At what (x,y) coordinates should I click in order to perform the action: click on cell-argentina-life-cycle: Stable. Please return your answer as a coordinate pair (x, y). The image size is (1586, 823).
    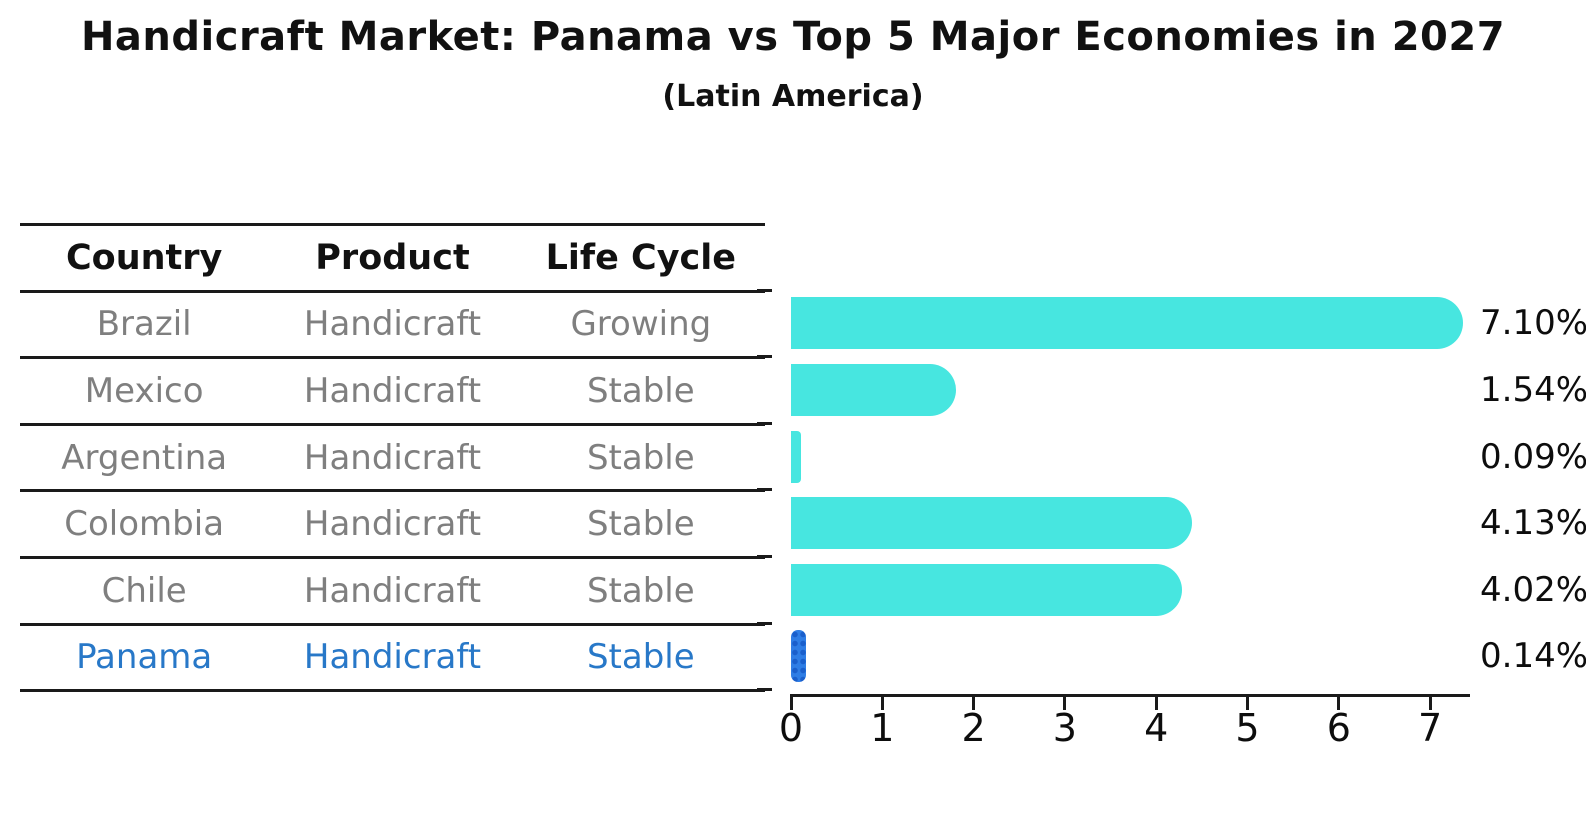
    Looking at the image, I should click on (640, 457).